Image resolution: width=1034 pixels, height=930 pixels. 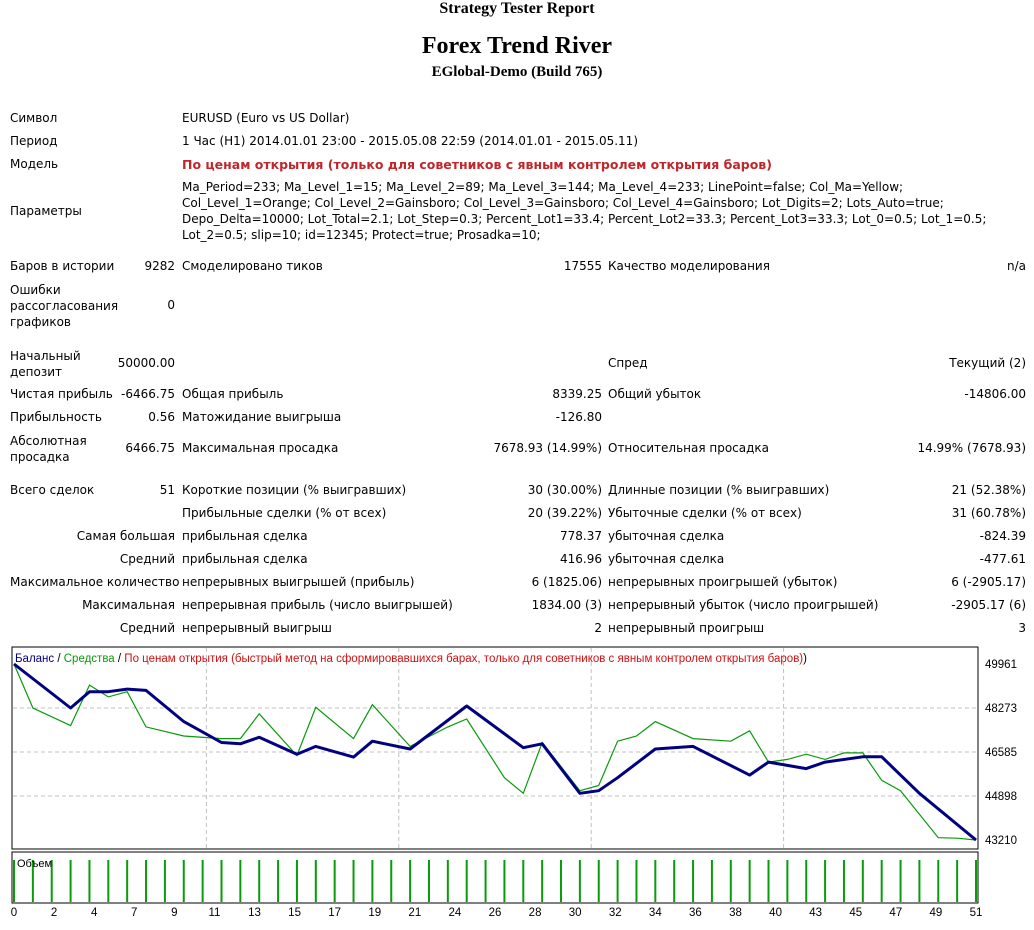 I want to click on gross-profit-label: Общая прибыль, so click(x=233, y=394).